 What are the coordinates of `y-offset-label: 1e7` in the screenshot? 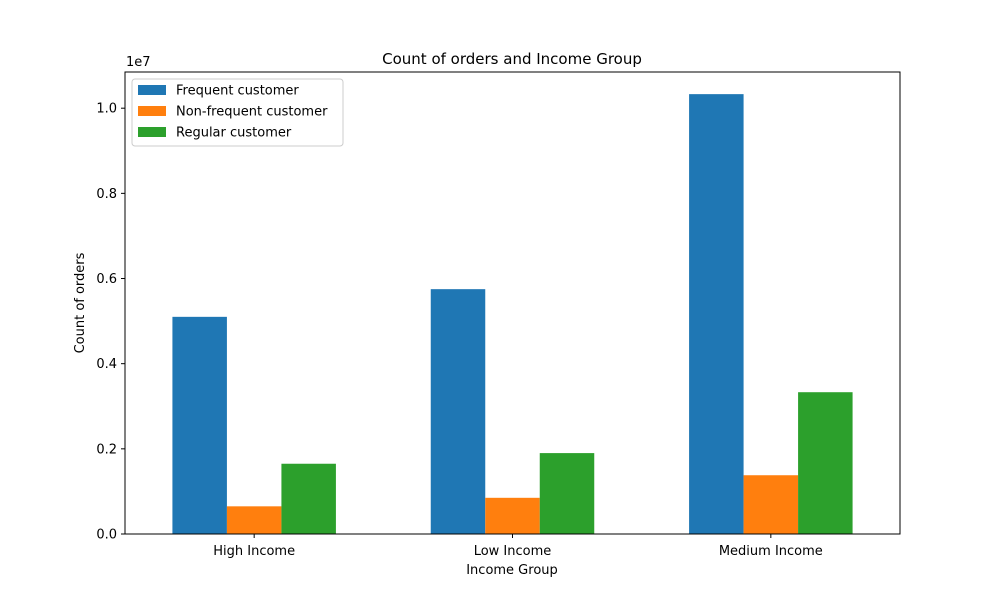 It's located at (138, 62).